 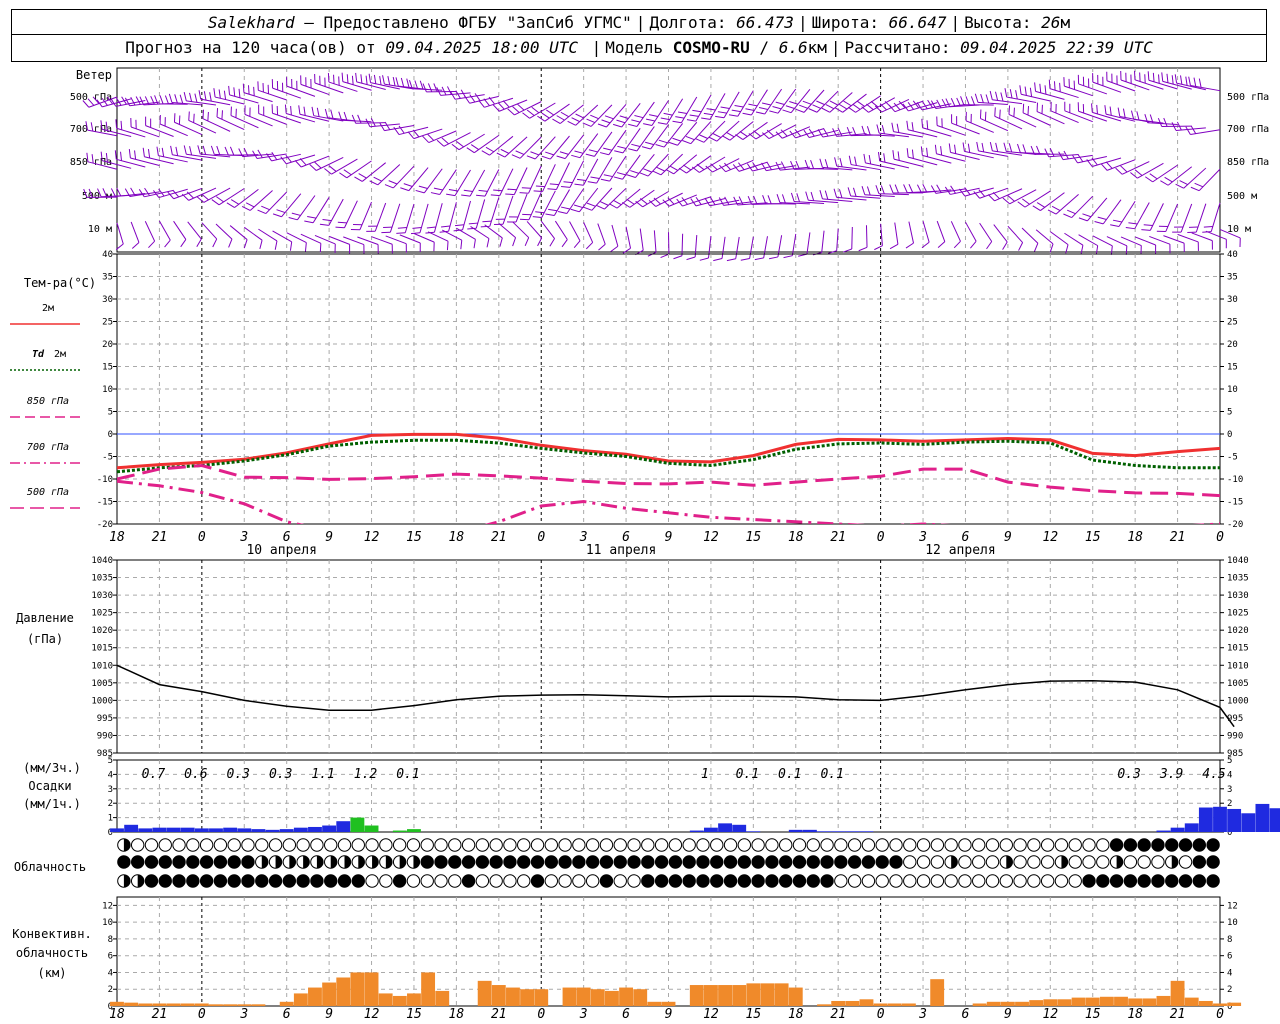 What do you see at coordinates (110, 775) in the screenshot?
I see `y-tick-label-left: 4` at bounding box center [110, 775].